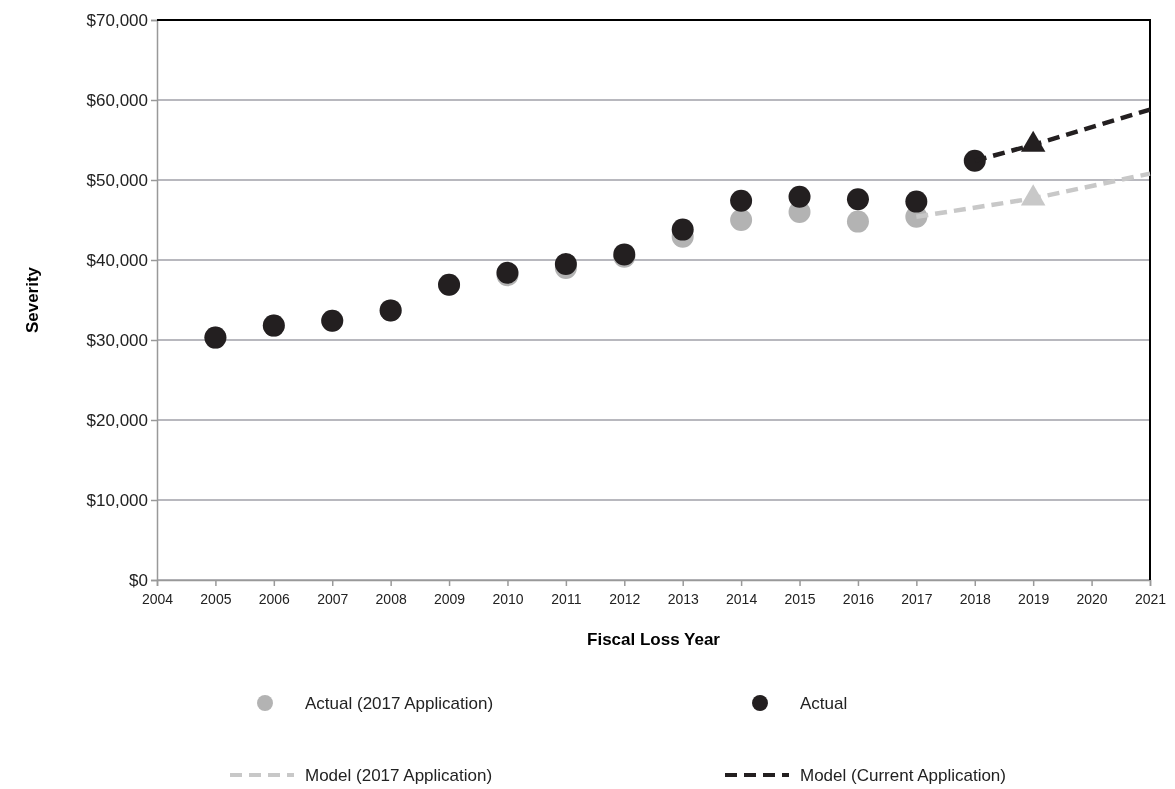  What do you see at coordinates (858, 599) in the screenshot?
I see `x-tick-label: 2016` at bounding box center [858, 599].